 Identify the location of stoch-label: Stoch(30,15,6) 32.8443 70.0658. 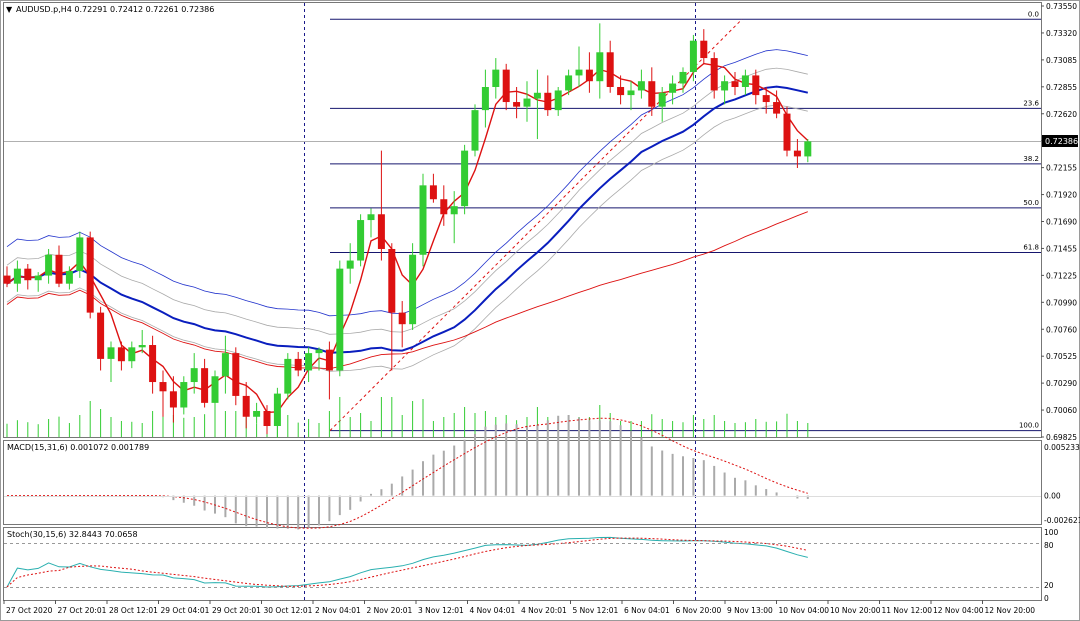
(72, 534).